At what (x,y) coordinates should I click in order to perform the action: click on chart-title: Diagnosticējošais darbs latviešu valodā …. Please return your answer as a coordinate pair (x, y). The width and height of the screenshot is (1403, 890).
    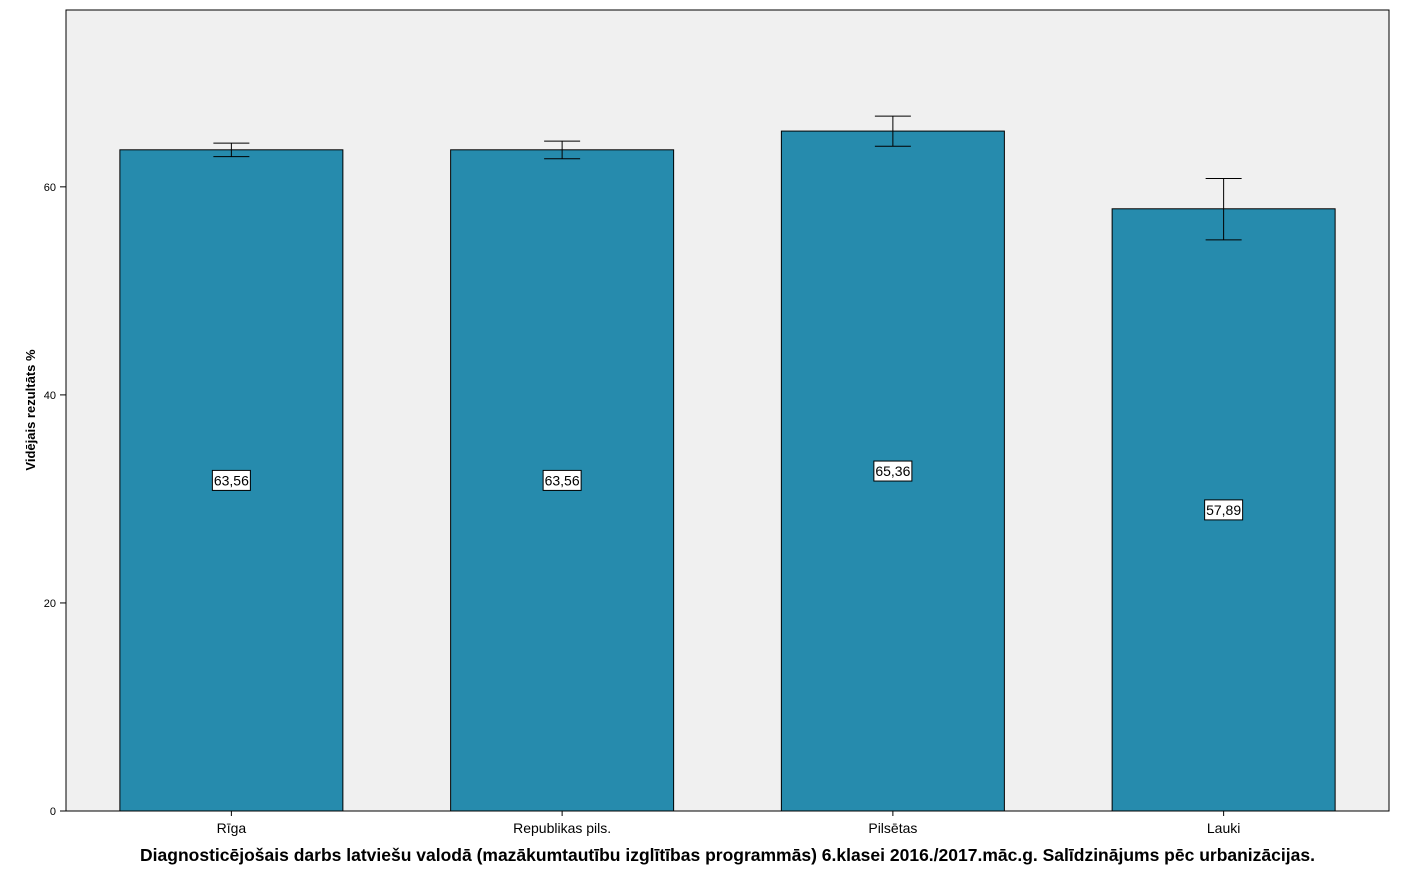
    Looking at the image, I should click on (727, 855).